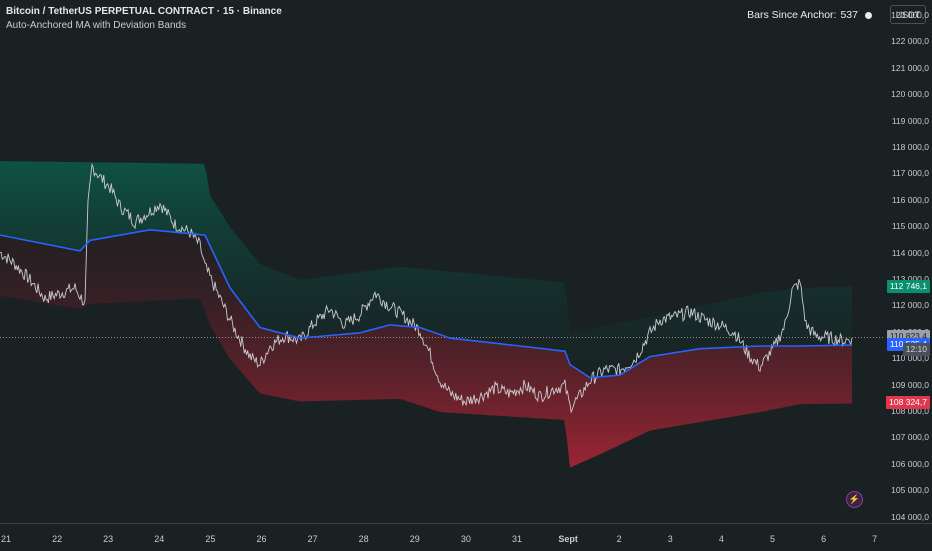 The image size is (932, 551). What do you see at coordinates (868, 15) in the screenshot?
I see `status-dot-icon` at bounding box center [868, 15].